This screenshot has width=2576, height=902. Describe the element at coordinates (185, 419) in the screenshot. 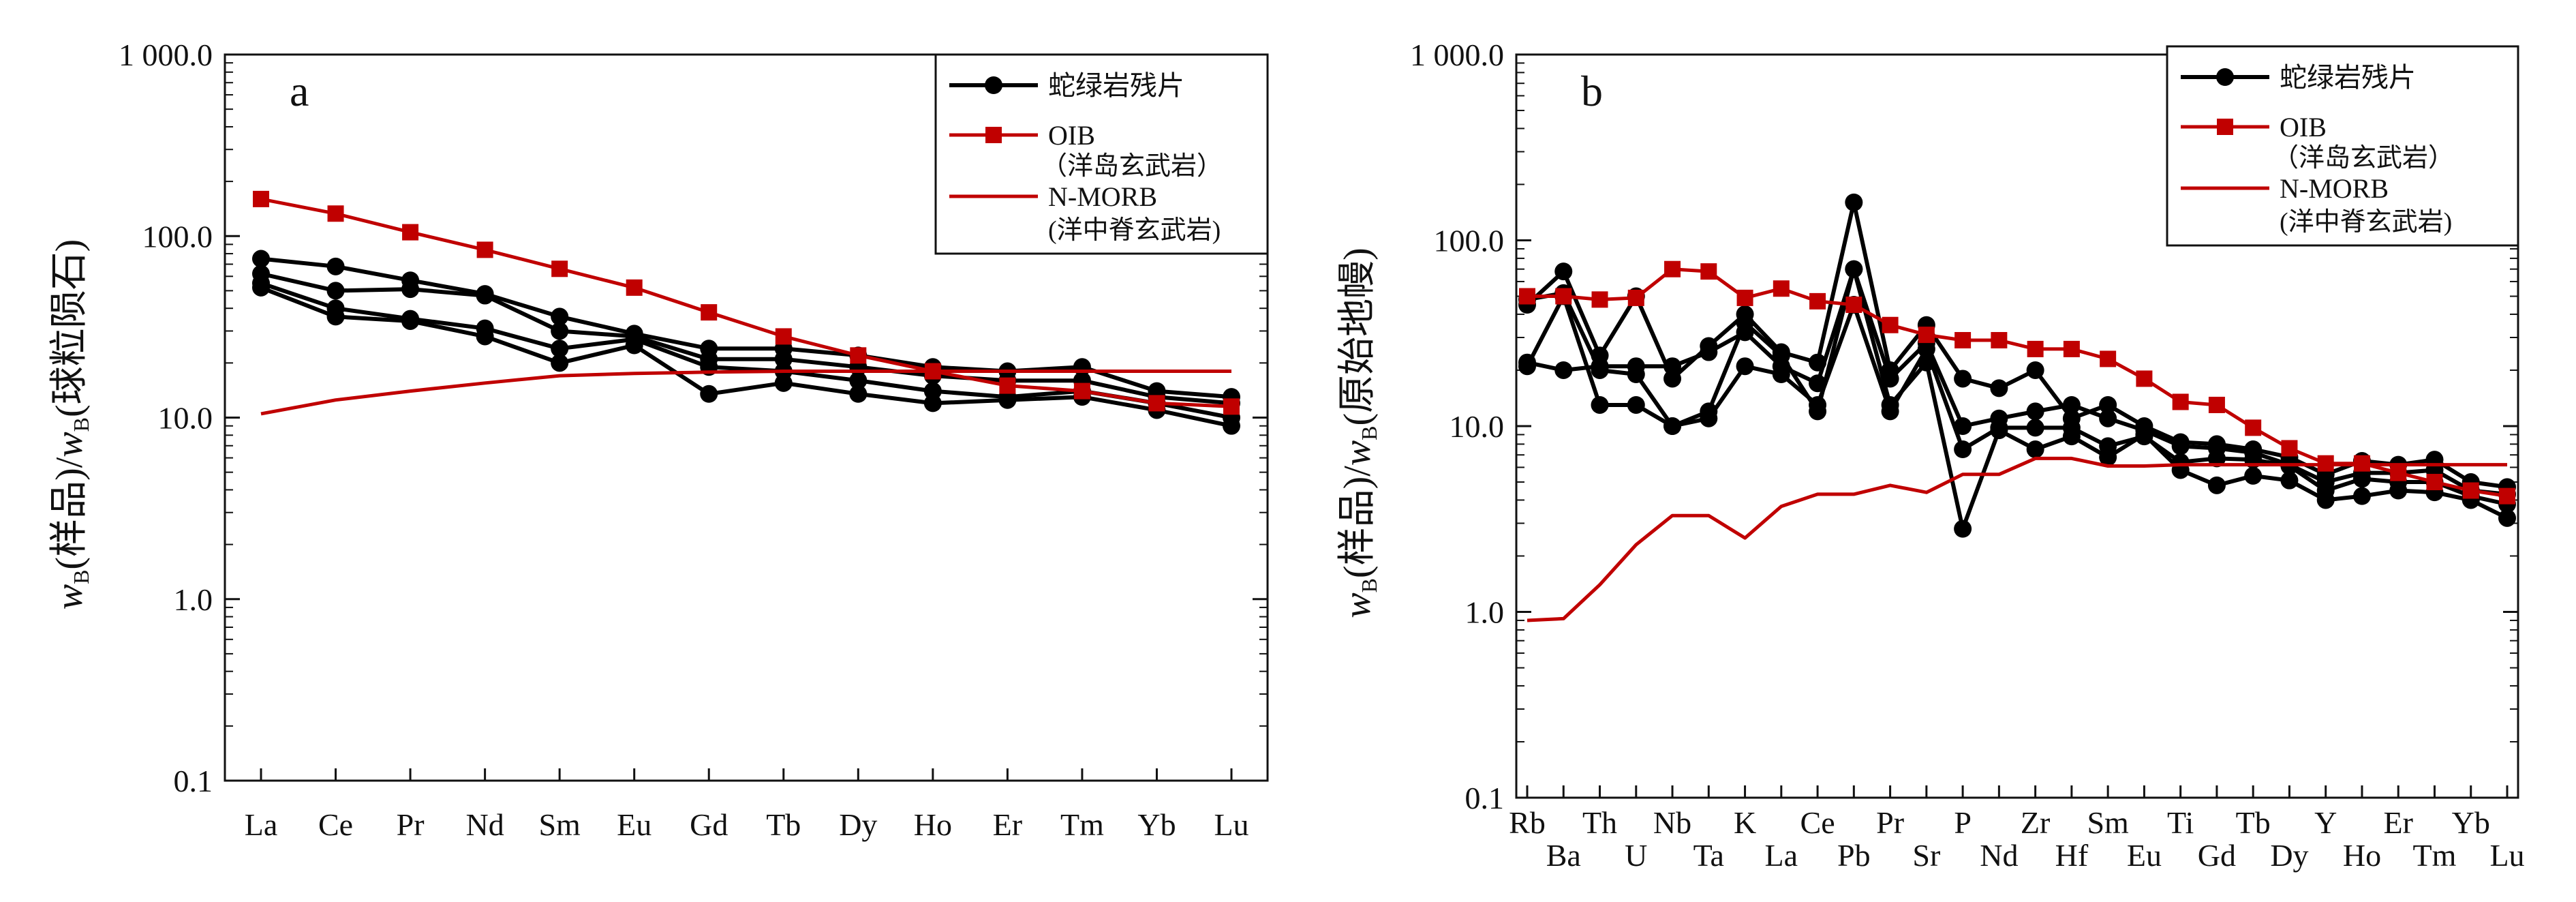

I see `y-tick-label: 10.0` at that location.